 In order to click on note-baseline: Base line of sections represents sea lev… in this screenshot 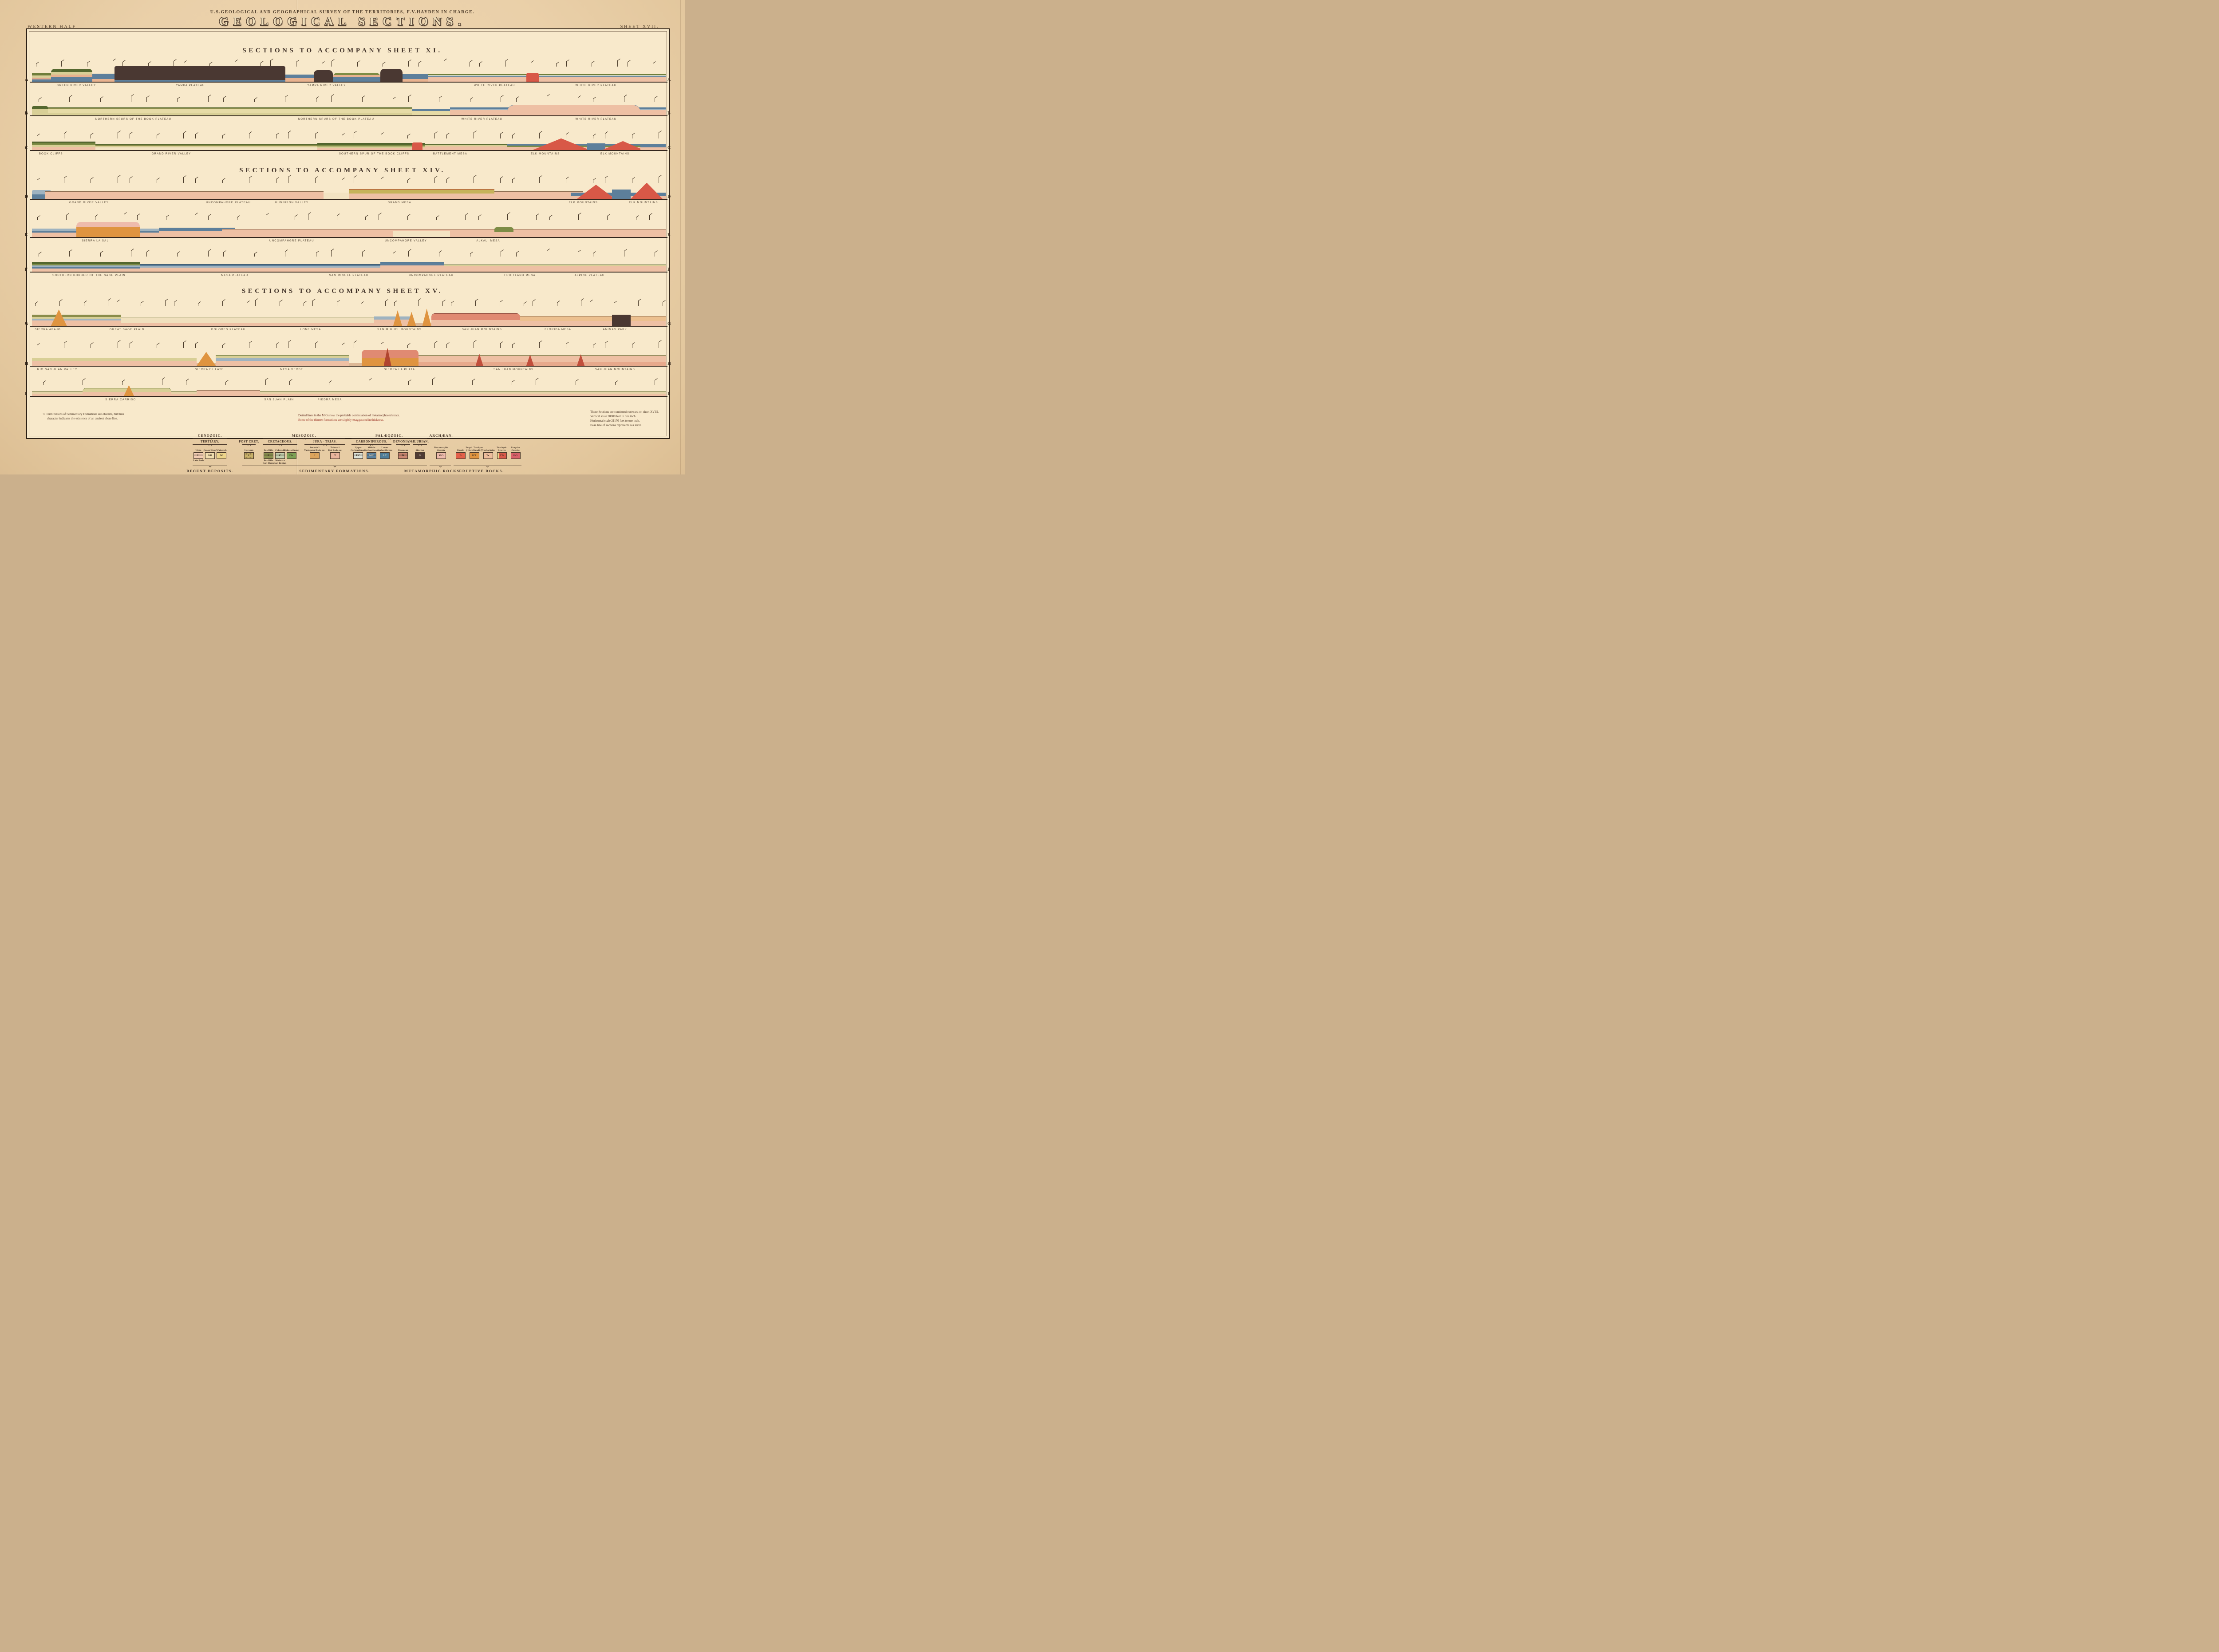, I will do `click(616, 425)`.